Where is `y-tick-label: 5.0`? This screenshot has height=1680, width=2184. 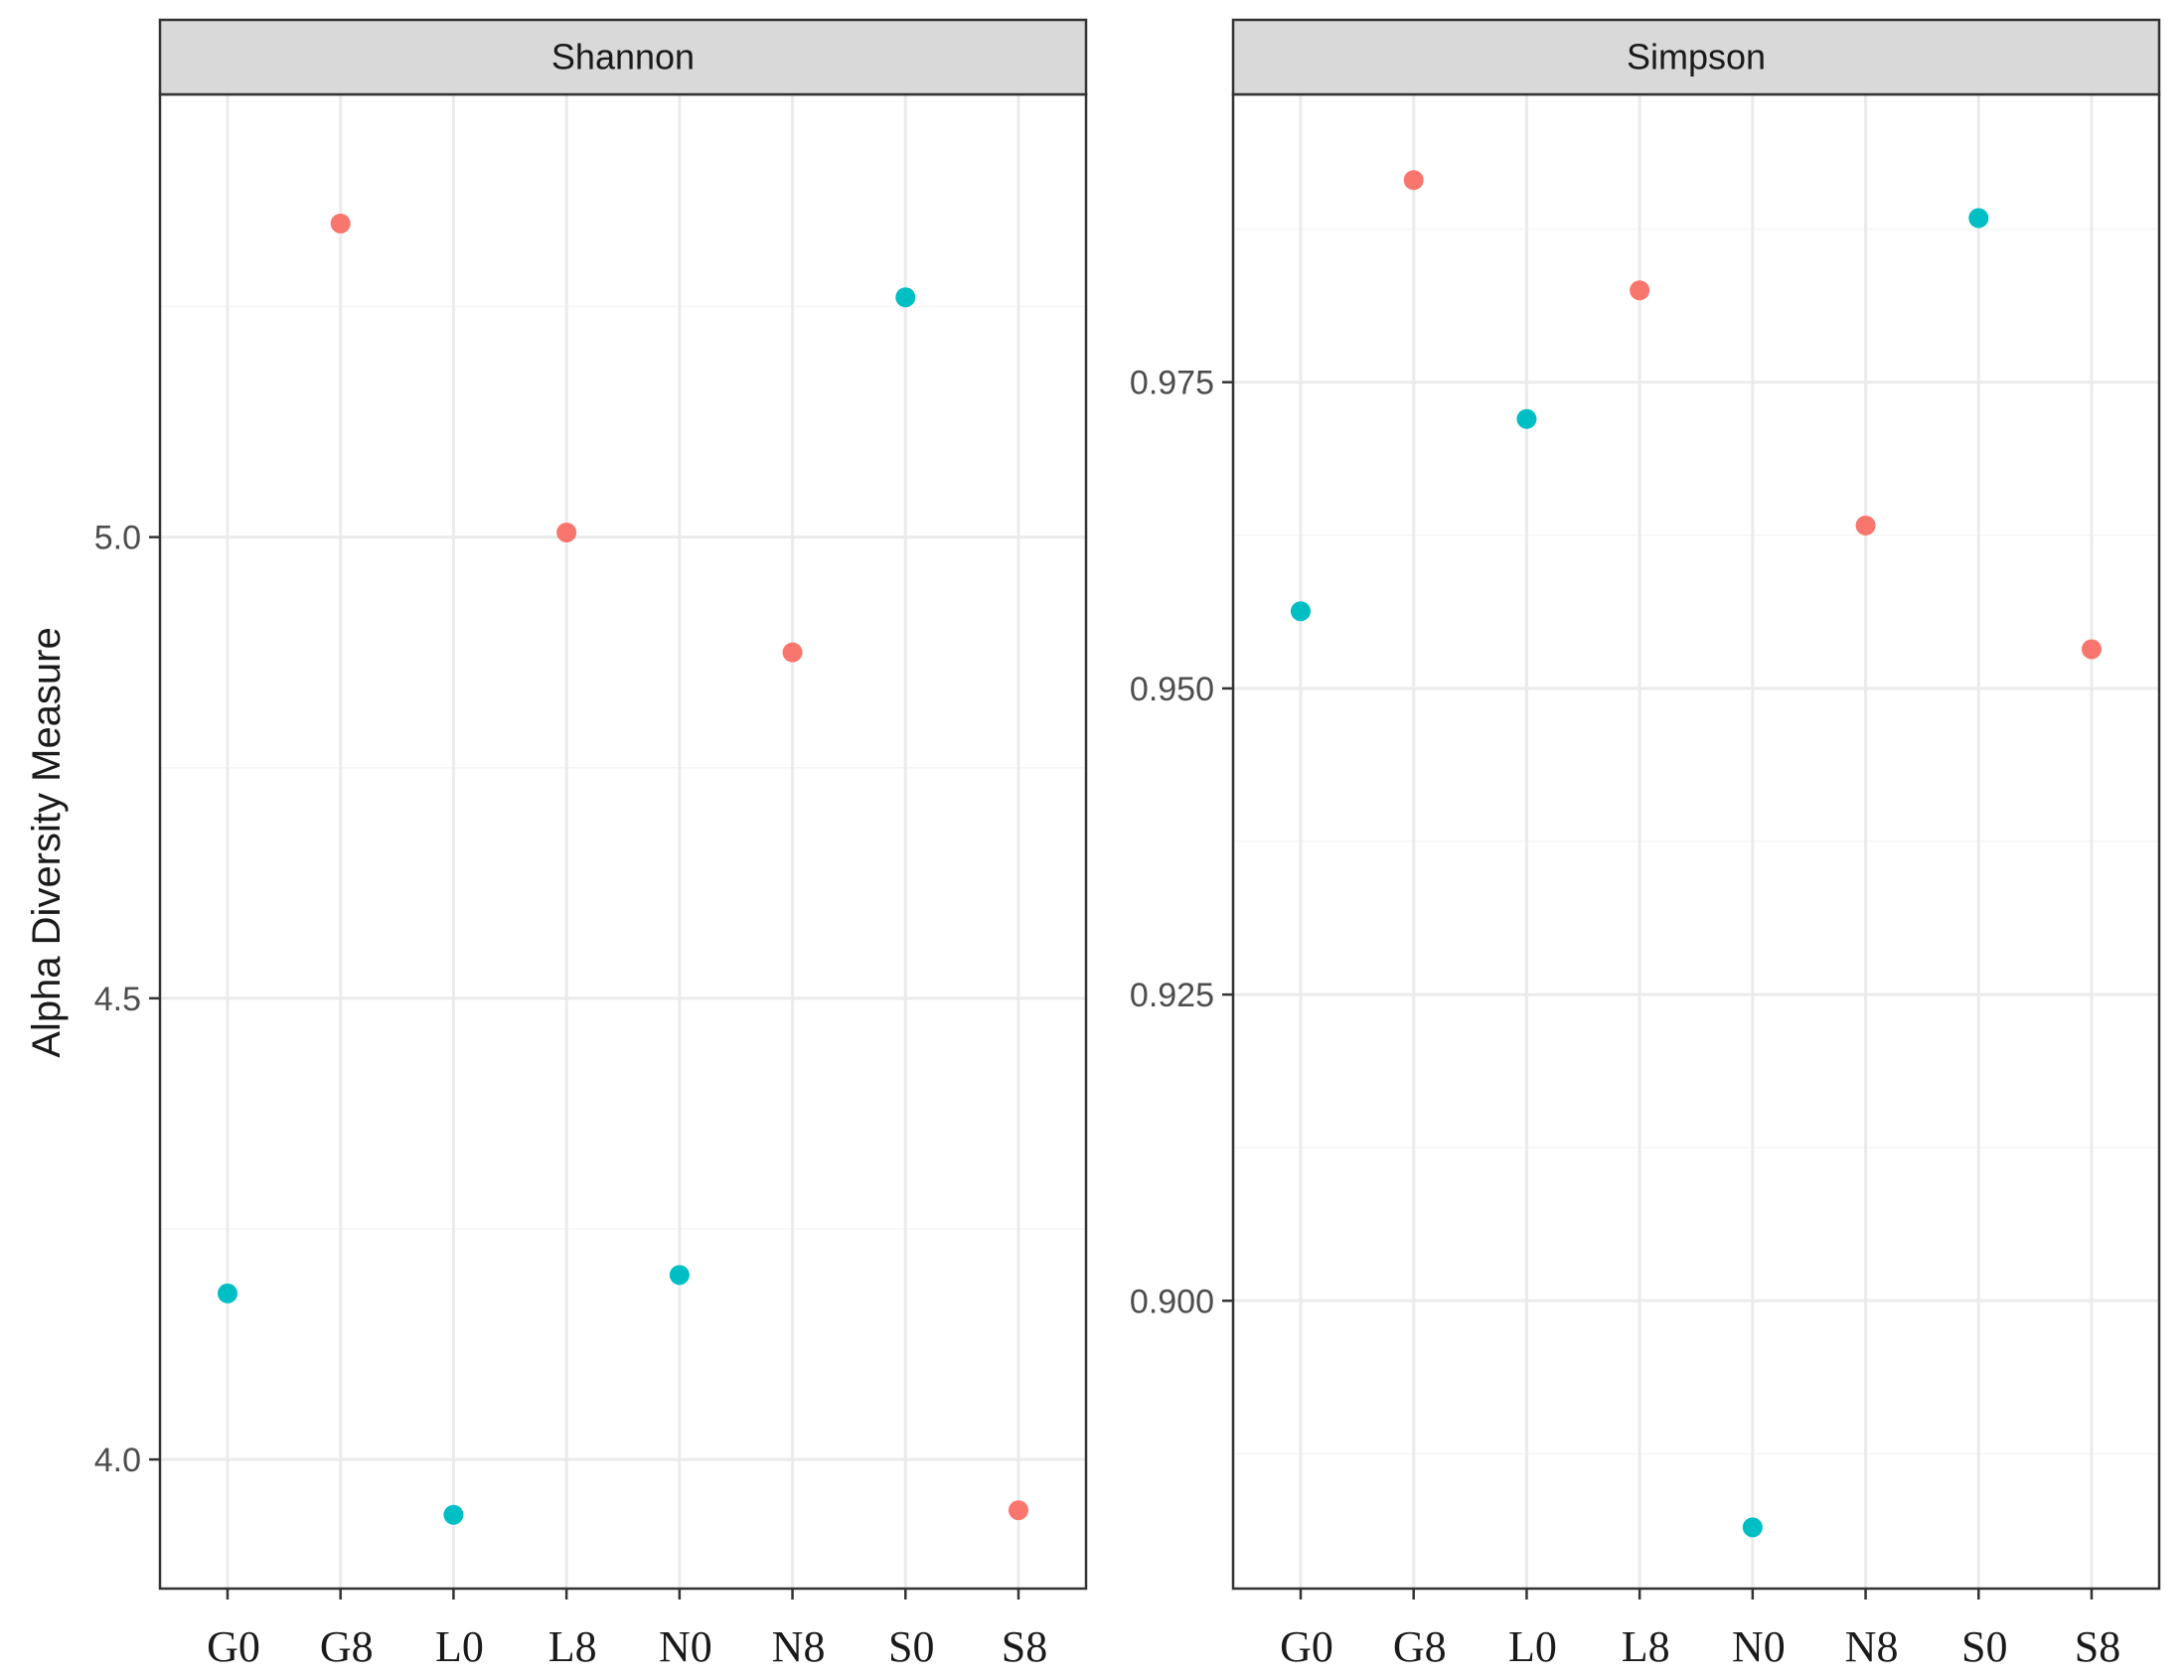 y-tick-label: 5.0 is located at coordinates (117, 538).